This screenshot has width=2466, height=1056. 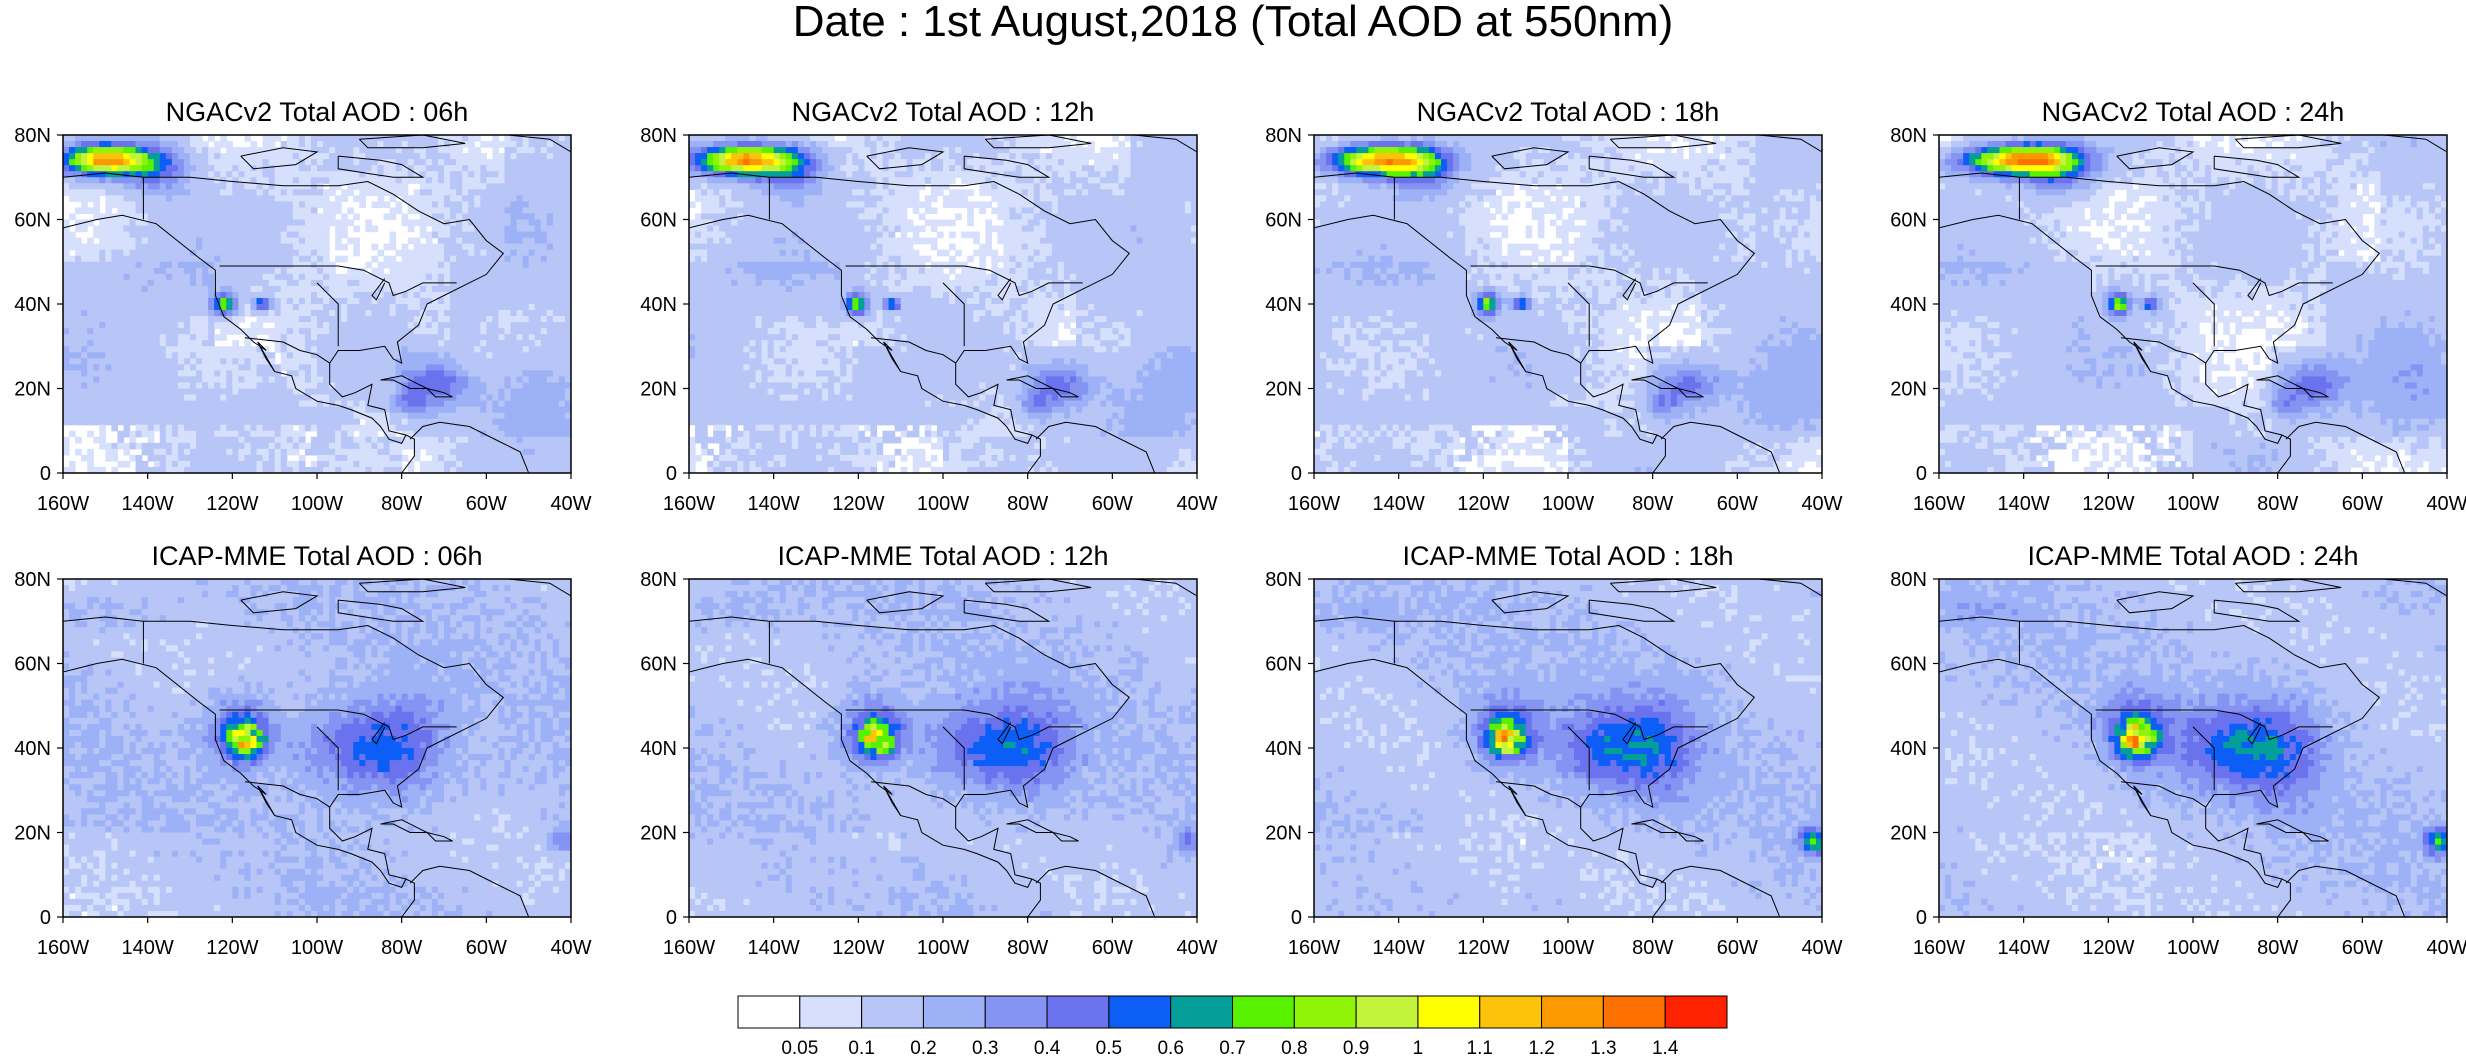 What do you see at coordinates (2192, 556) in the screenshot?
I see `panel-title: ICAP-MME Total AOD : 24h` at bounding box center [2192, 556].